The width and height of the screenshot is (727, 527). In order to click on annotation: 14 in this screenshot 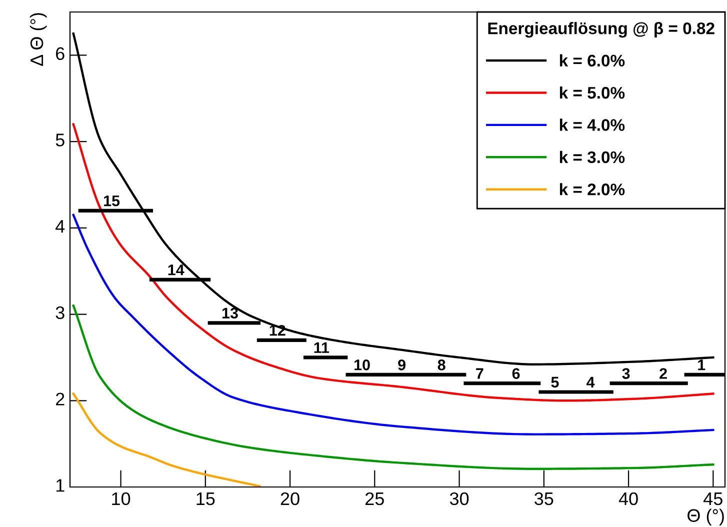, I will do `click(176, 270)`.